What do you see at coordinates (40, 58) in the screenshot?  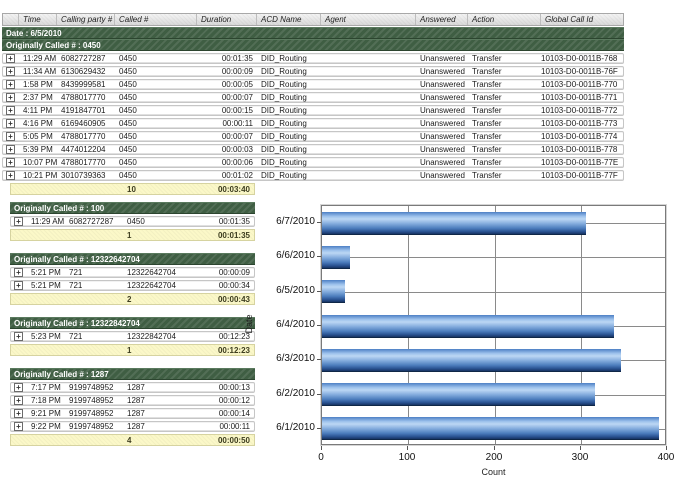 I see `cell-time: 11:29 AM` at bounding box center [40, 58].